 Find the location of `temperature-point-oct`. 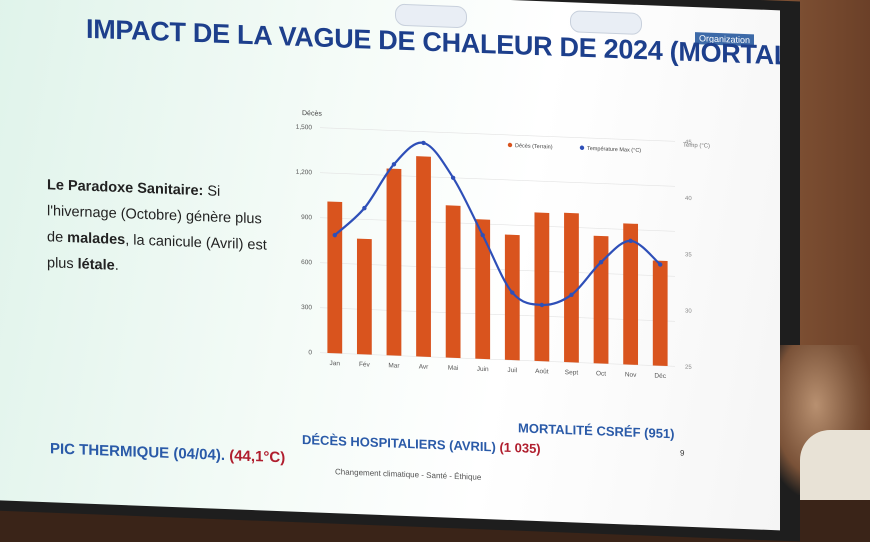

temperature-point-oct is located at coordinates (601, 262).